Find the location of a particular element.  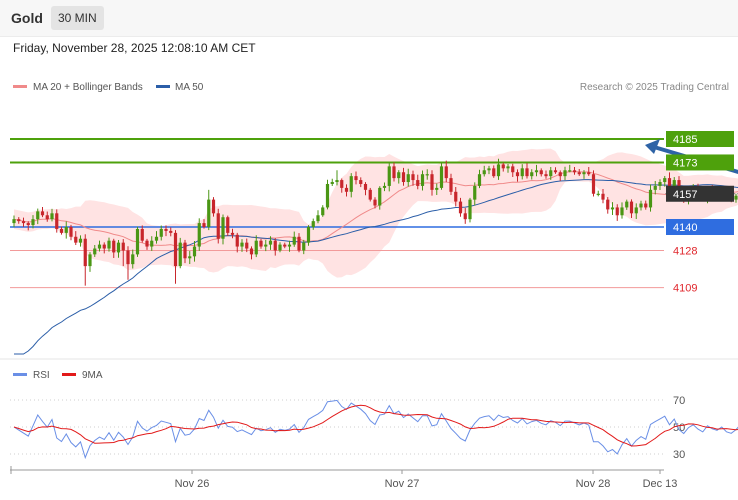

x-tick-label: Nov 27 is located at coordinates (402, 484).